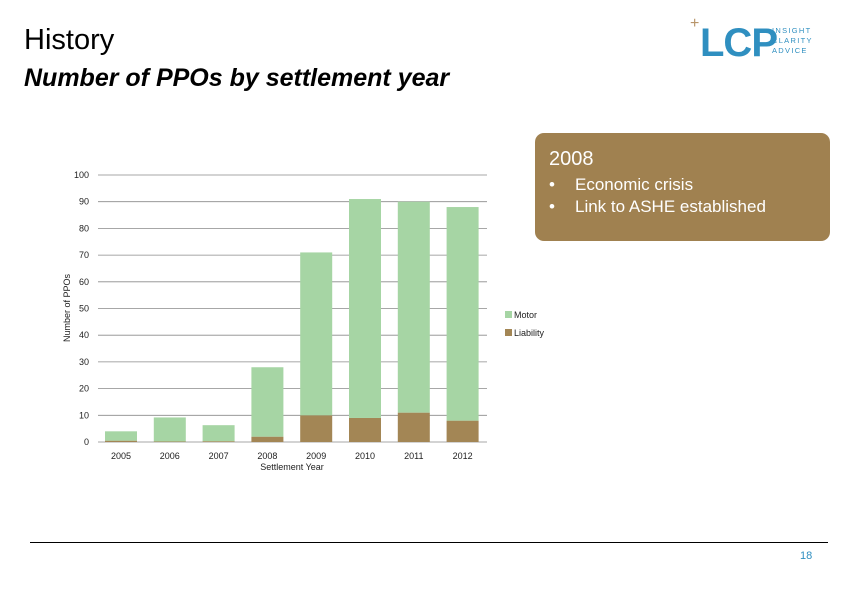 The image size is (842, 595). I want to click on x-tick-label: 2012, so click(463, 456).